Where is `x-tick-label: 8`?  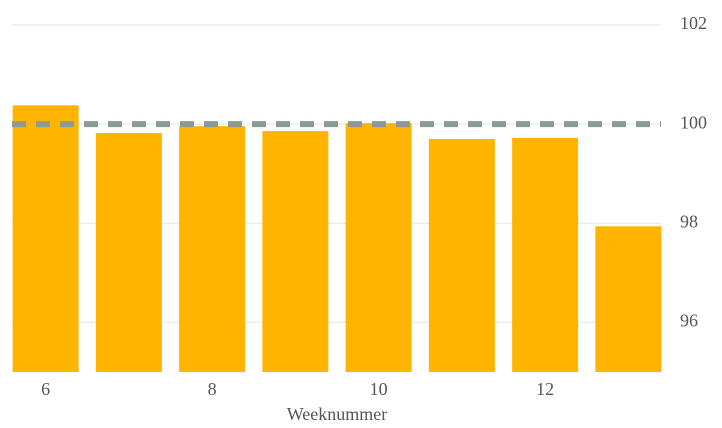 x-tick-label: 8 is located at coordinates (212, 389).